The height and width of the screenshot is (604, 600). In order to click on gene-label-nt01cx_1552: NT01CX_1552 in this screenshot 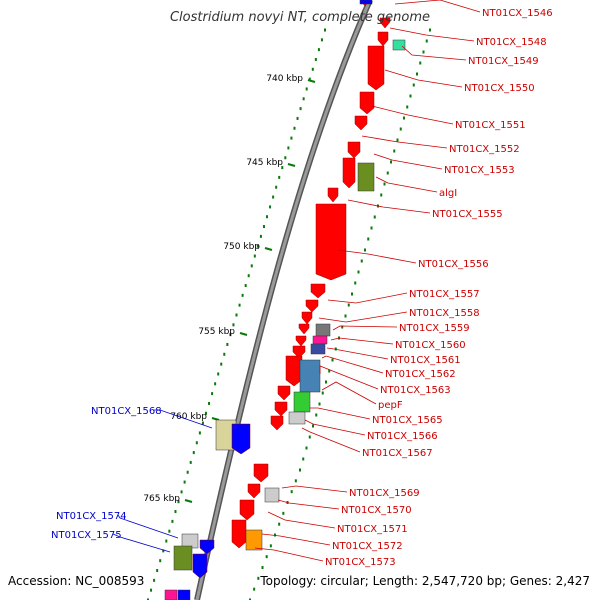, I will do `click(484, 149)`.